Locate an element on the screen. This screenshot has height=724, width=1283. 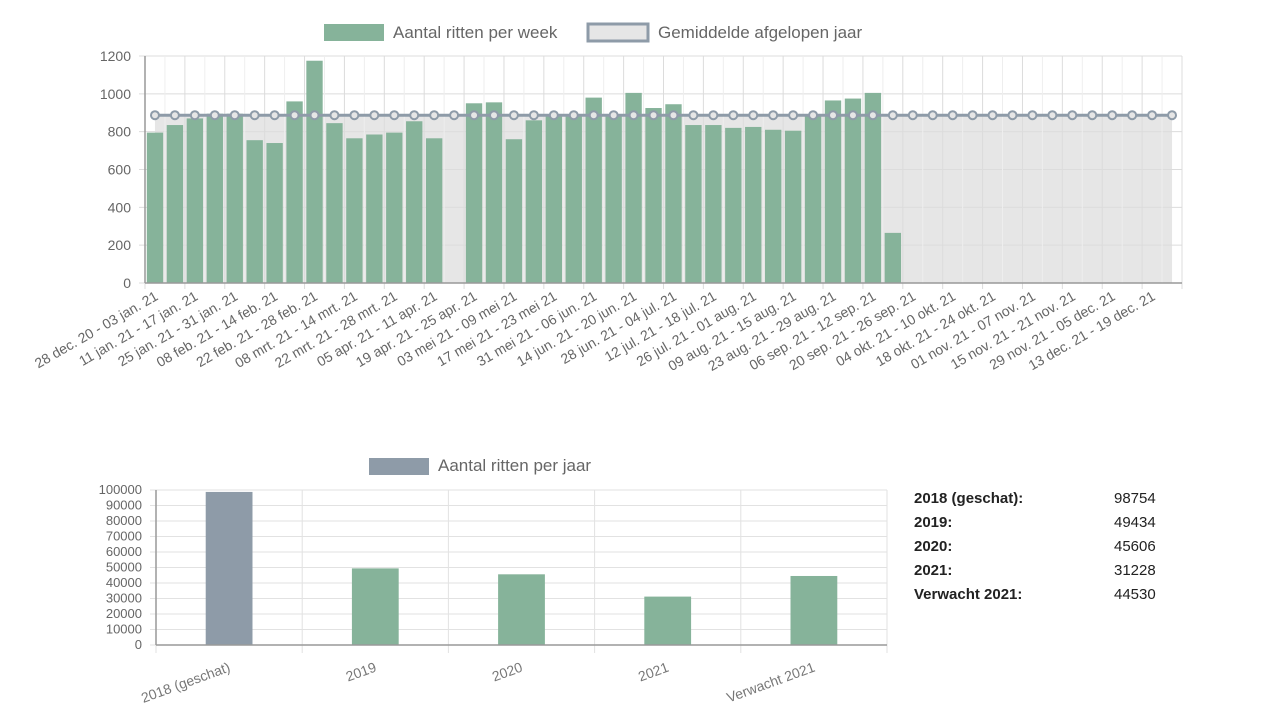
y-tick-label: 50000 is located at coordinates (124, 567).